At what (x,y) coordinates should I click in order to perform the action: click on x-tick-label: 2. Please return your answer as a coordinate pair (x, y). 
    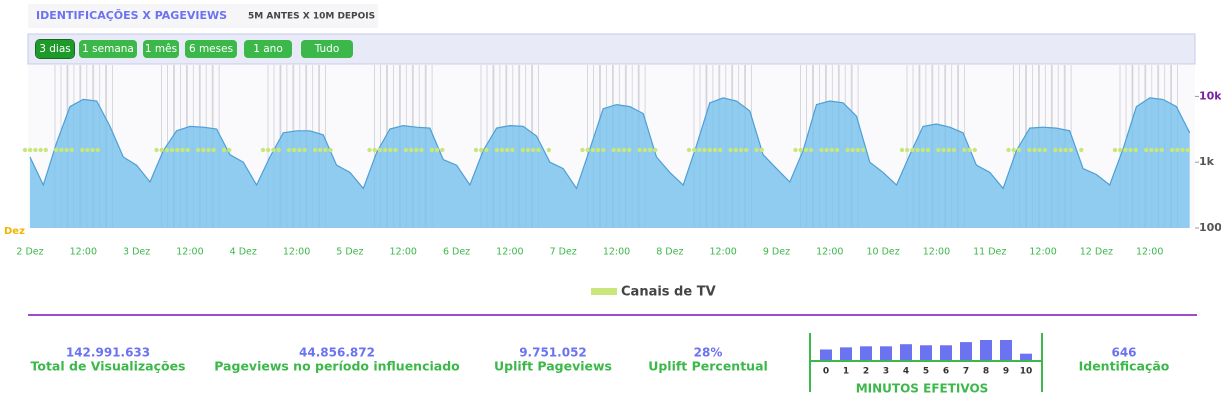
    Looking at the image, I should click on (866, 372).